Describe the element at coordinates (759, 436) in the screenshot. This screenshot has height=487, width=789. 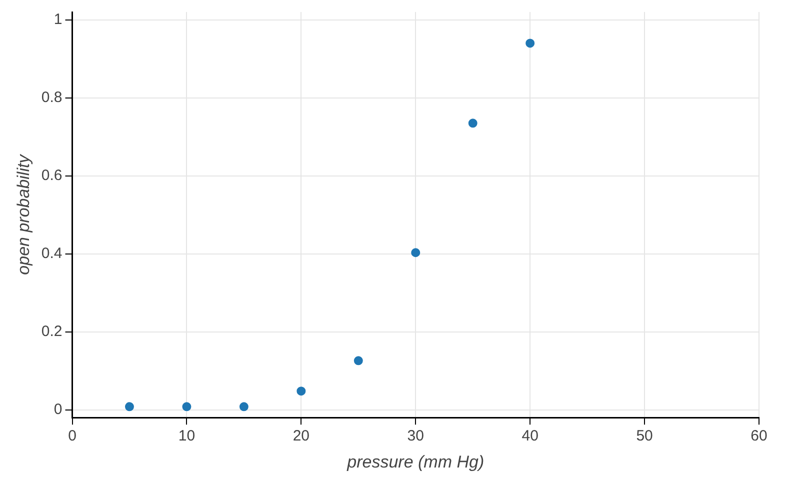
I see `x-tick-label: 60` at that location.